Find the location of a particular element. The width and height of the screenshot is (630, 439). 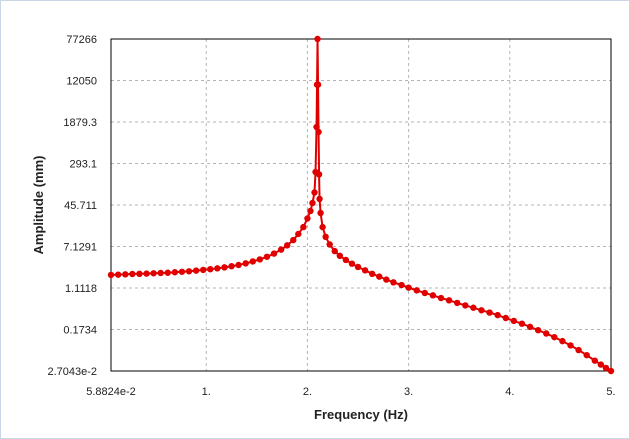

y-tick-label: 1879.3 is located at coordinates (80, 123).